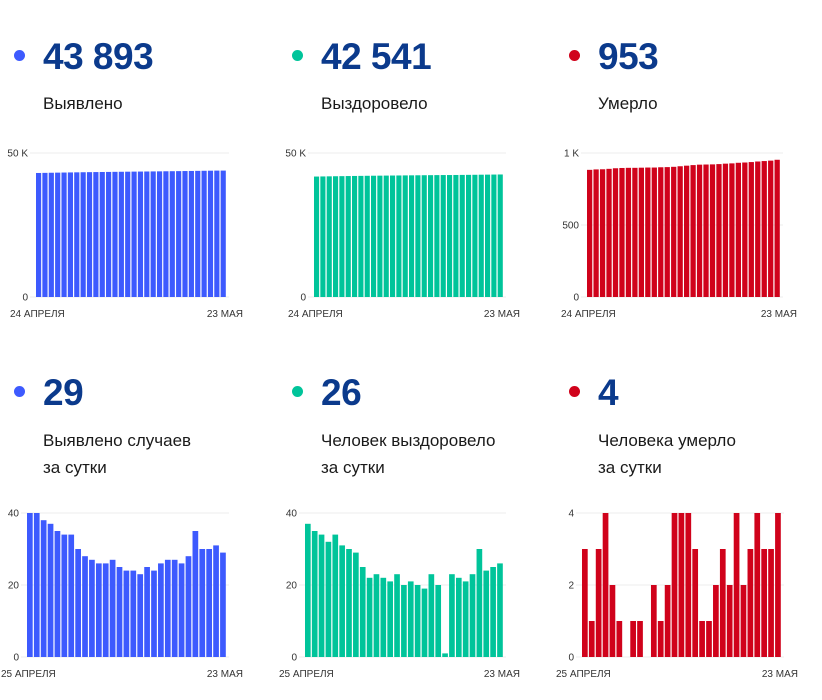 Image resolution: width=822 pixels, height=700 pixels. Describe the element at coordinates (408, 165) in the screenshot. I see `panel-recovered-total: 42 541 Выздоровело 0 50 K 24 АПРЕЛЯ 23 МАЯ` at that location.